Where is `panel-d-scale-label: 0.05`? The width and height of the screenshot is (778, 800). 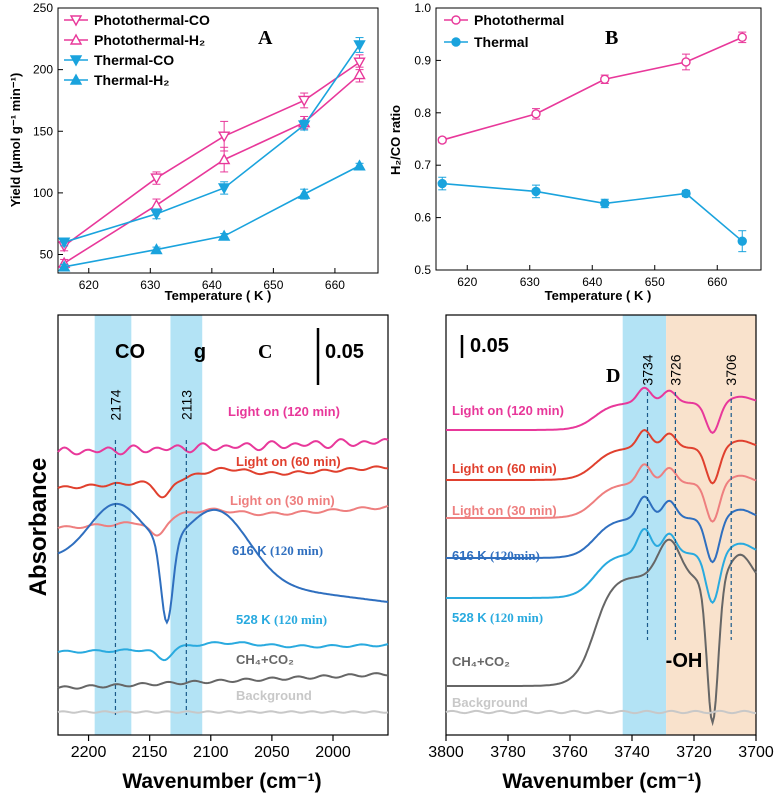 panel-d-scale-label: 0.05 is located at coordinates (489, 346).